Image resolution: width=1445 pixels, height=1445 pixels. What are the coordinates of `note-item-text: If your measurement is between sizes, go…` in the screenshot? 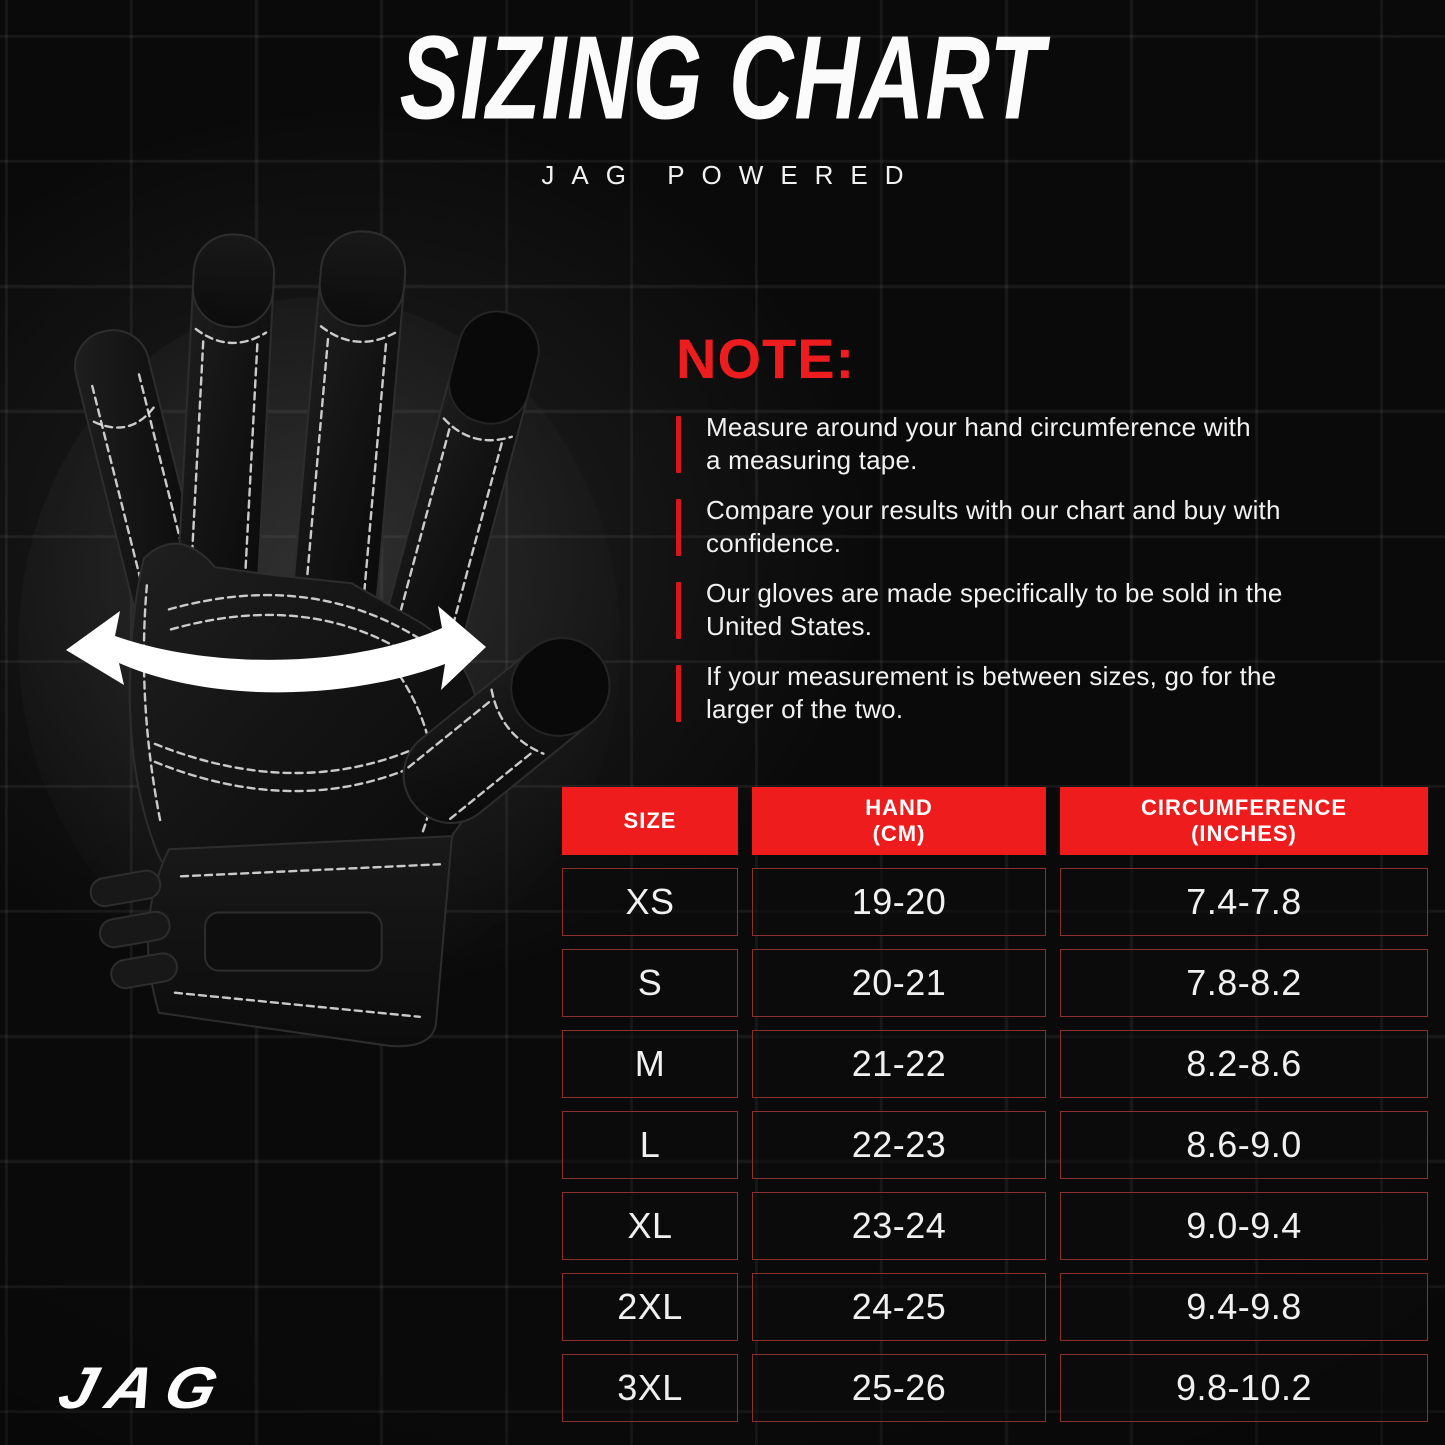 It's located at (991, 692).